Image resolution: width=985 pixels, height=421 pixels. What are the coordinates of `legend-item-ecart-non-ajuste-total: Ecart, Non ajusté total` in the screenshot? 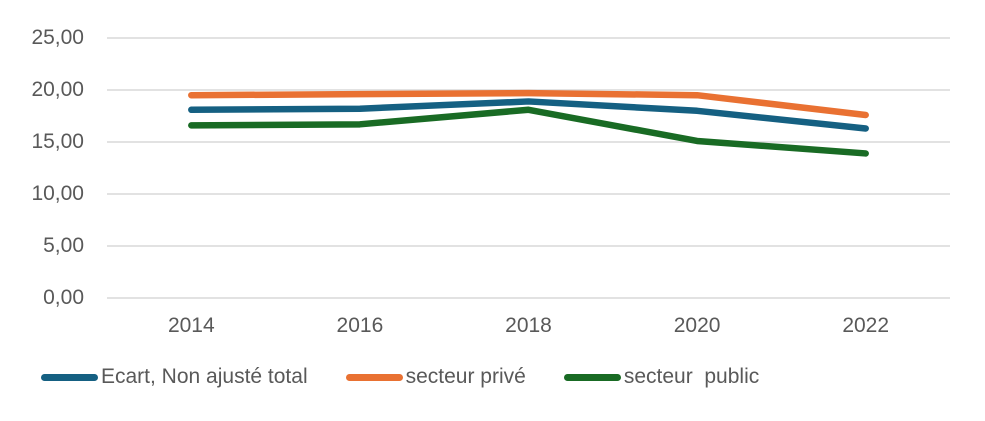 It's located at (174, 377).